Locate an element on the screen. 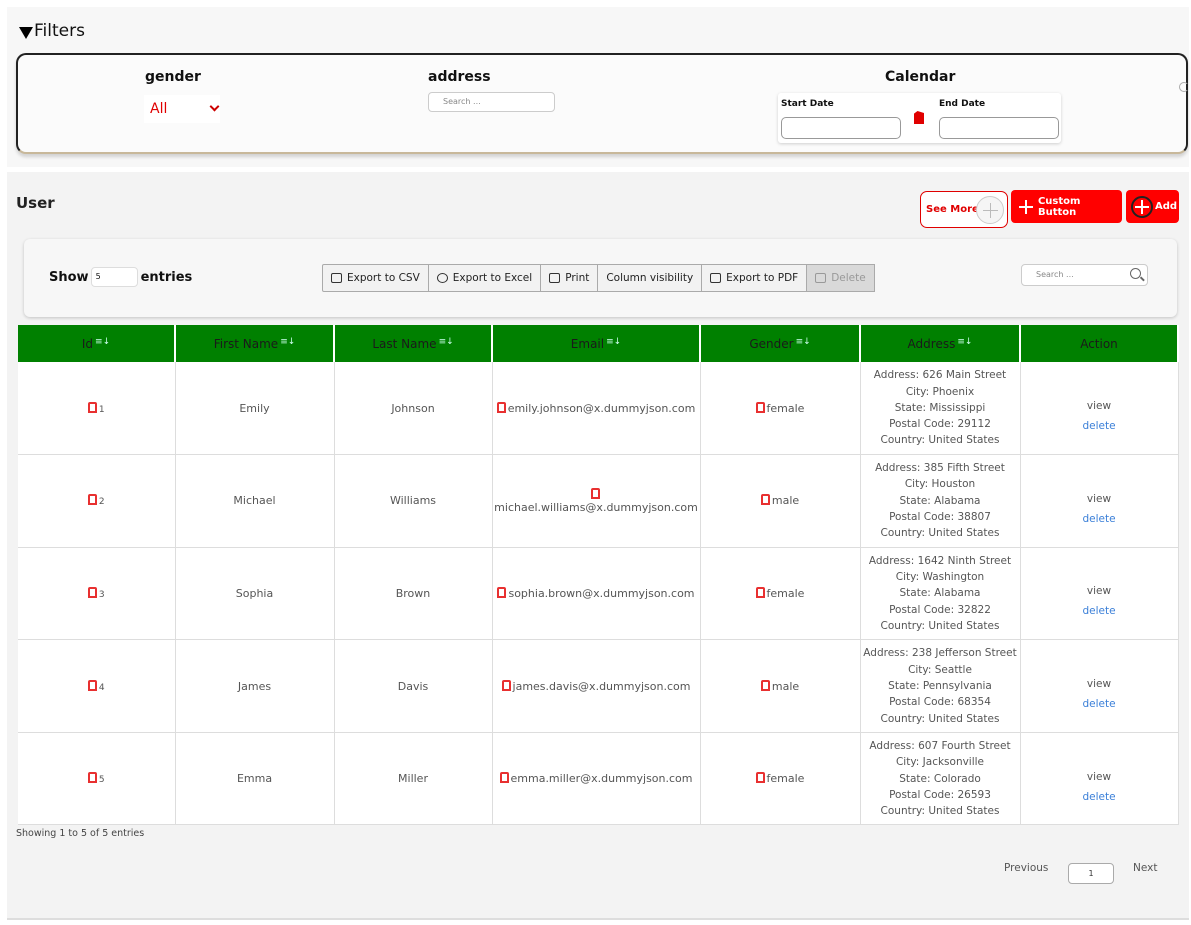 This screenshot has width=1191, height=925. table-info: Showing 1 to 5 of 5 entries is located at coordinates (80, 833).